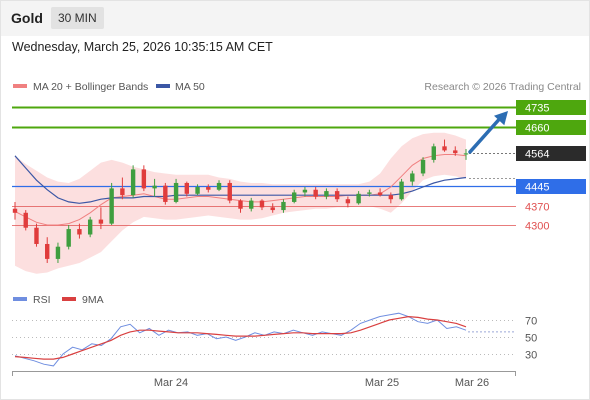 This screenshot has width=590, height=400. What do you see at coordinates (537, 129) in the screenshot?
I see `level-label-4660: 4660` at bounding box center [537, 129].